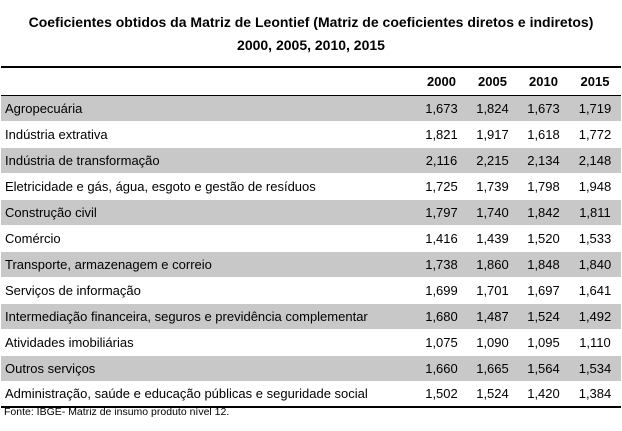  What do you see at coordinates (441, 81) in the screenshot?
I see `column-header-2000: 2000` at bounding box center [441, 81].